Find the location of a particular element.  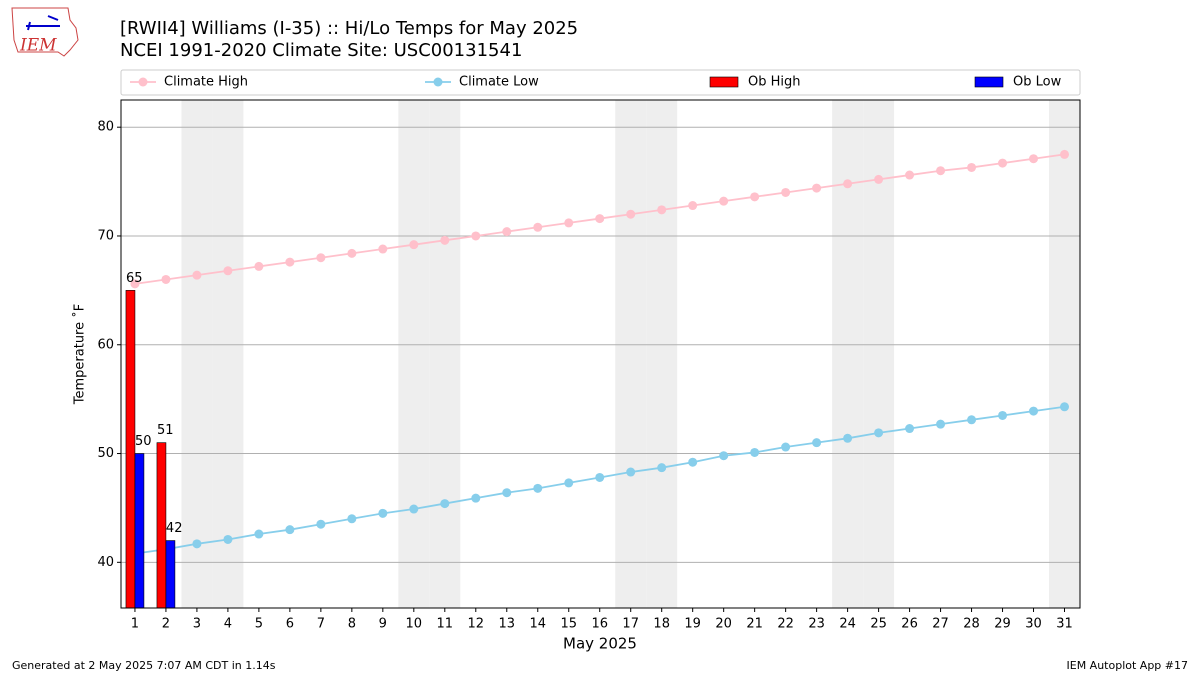

x-axis-label: May 2025 is located at coordinates (600, 644).